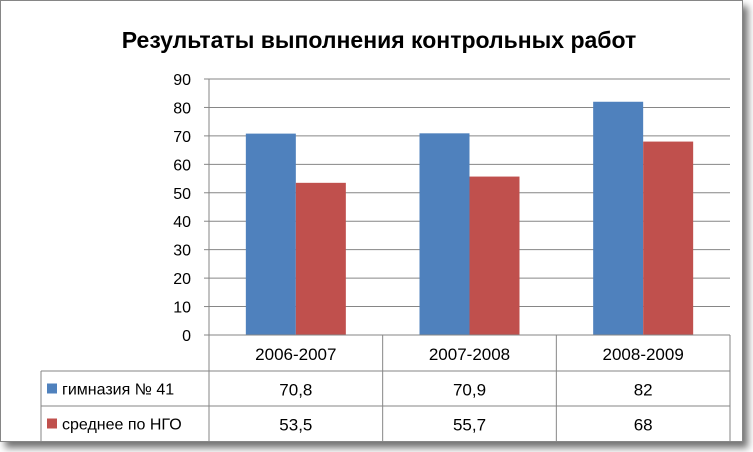 This screenshot has height=452, width=753. Describe the element at coordinates (182, 208) in the screenshot. I see `y-axis-ticks: 0 10 20 30 40 50 60 70 80 90` at that location.